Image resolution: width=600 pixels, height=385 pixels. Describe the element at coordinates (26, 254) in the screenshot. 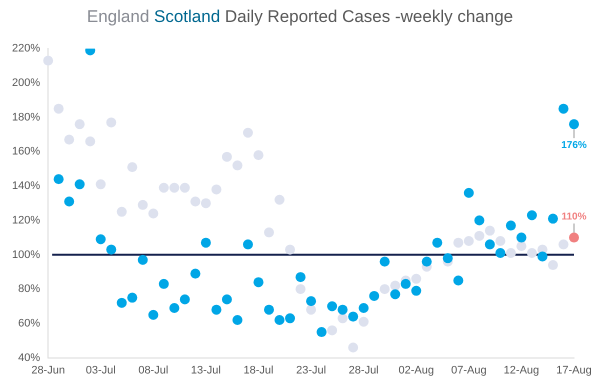

I see `y-tick-label: 100%` at that location.